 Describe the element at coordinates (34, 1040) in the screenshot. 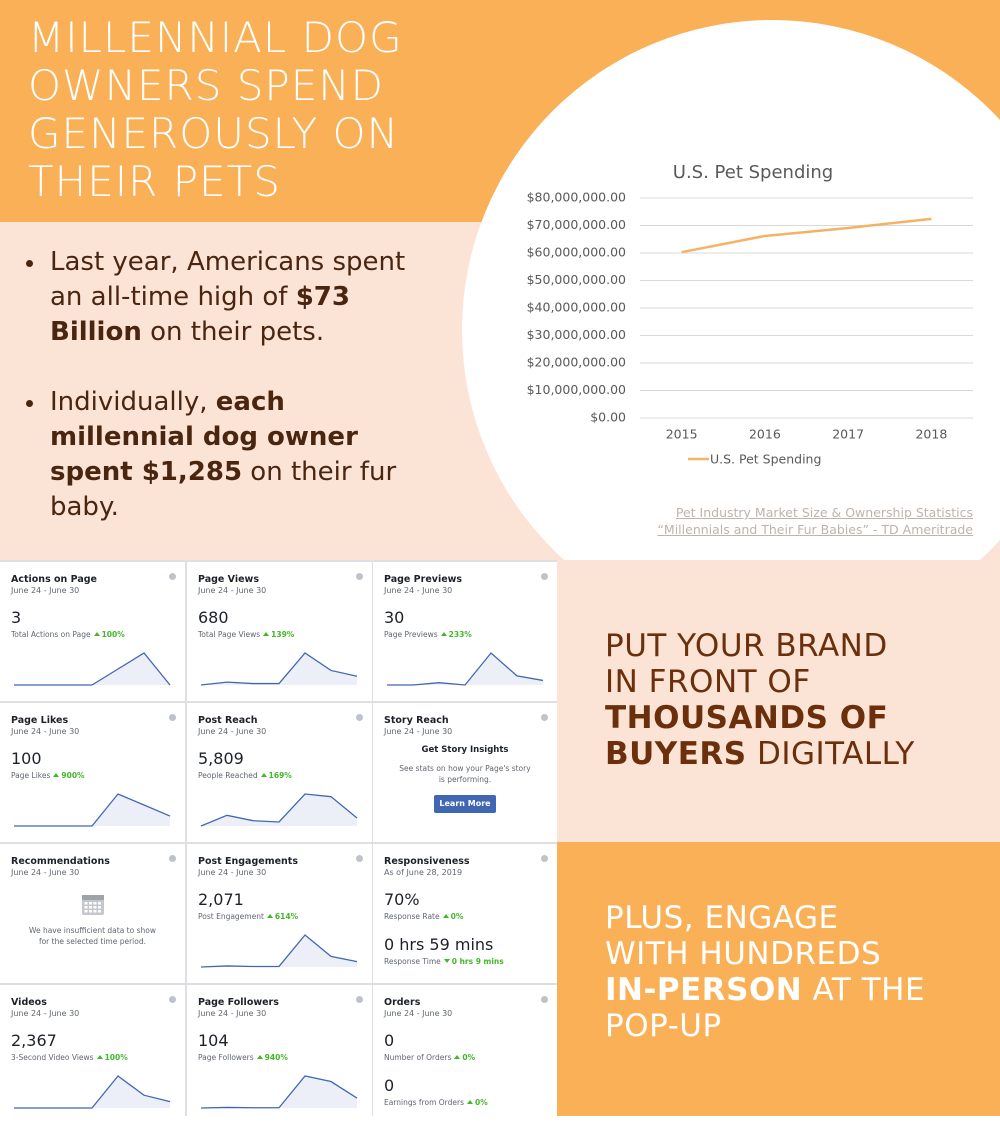

I see `metric-value: 2,367` at that location.